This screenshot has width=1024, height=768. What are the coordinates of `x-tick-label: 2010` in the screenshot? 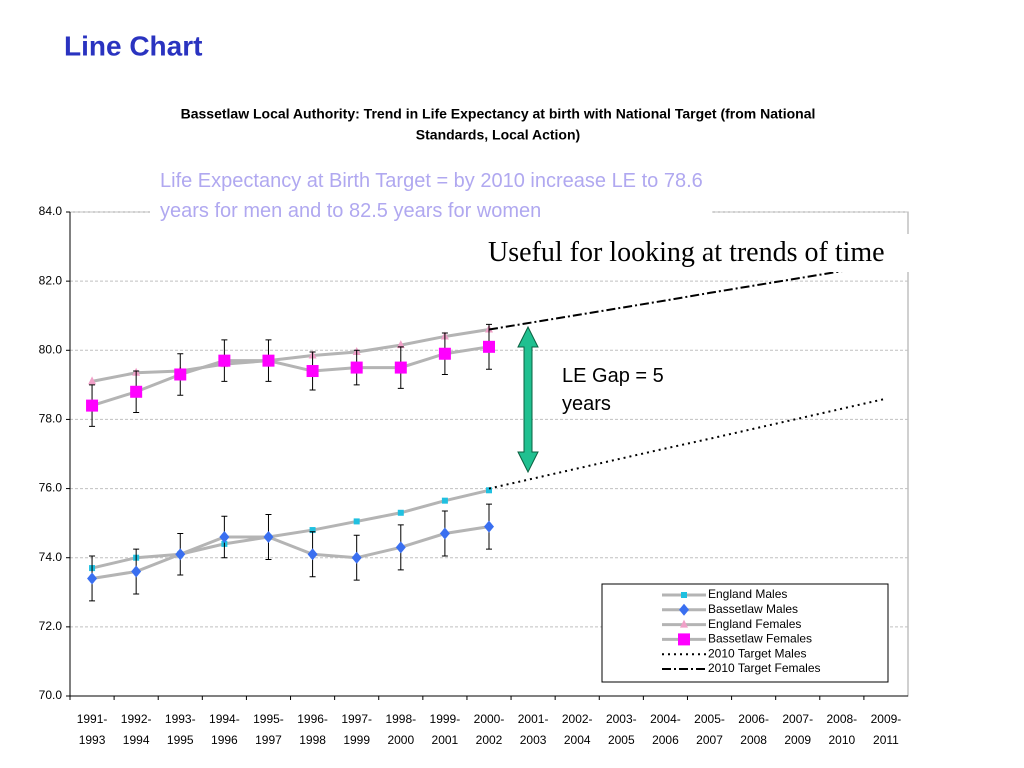 It's located at (841, 740).